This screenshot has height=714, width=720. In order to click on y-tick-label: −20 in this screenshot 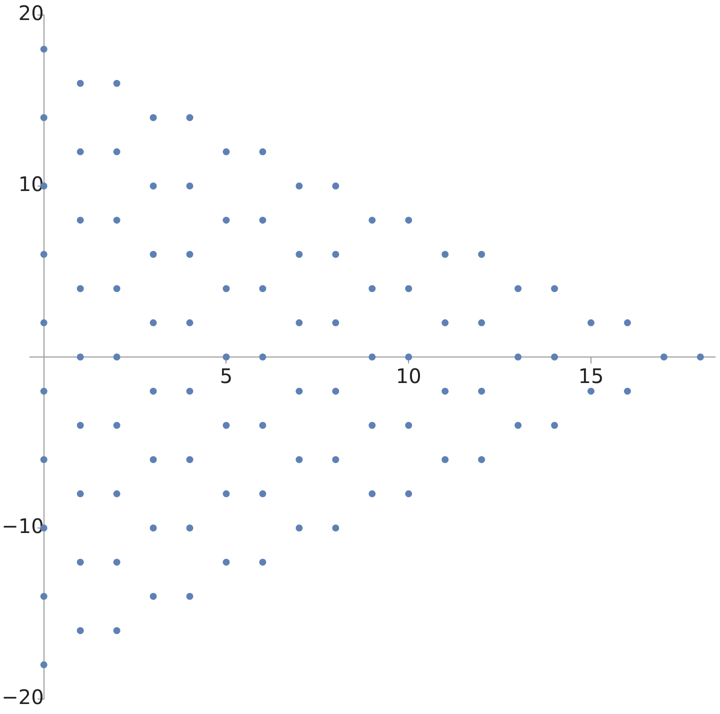, I will do `click(23, 697)`.